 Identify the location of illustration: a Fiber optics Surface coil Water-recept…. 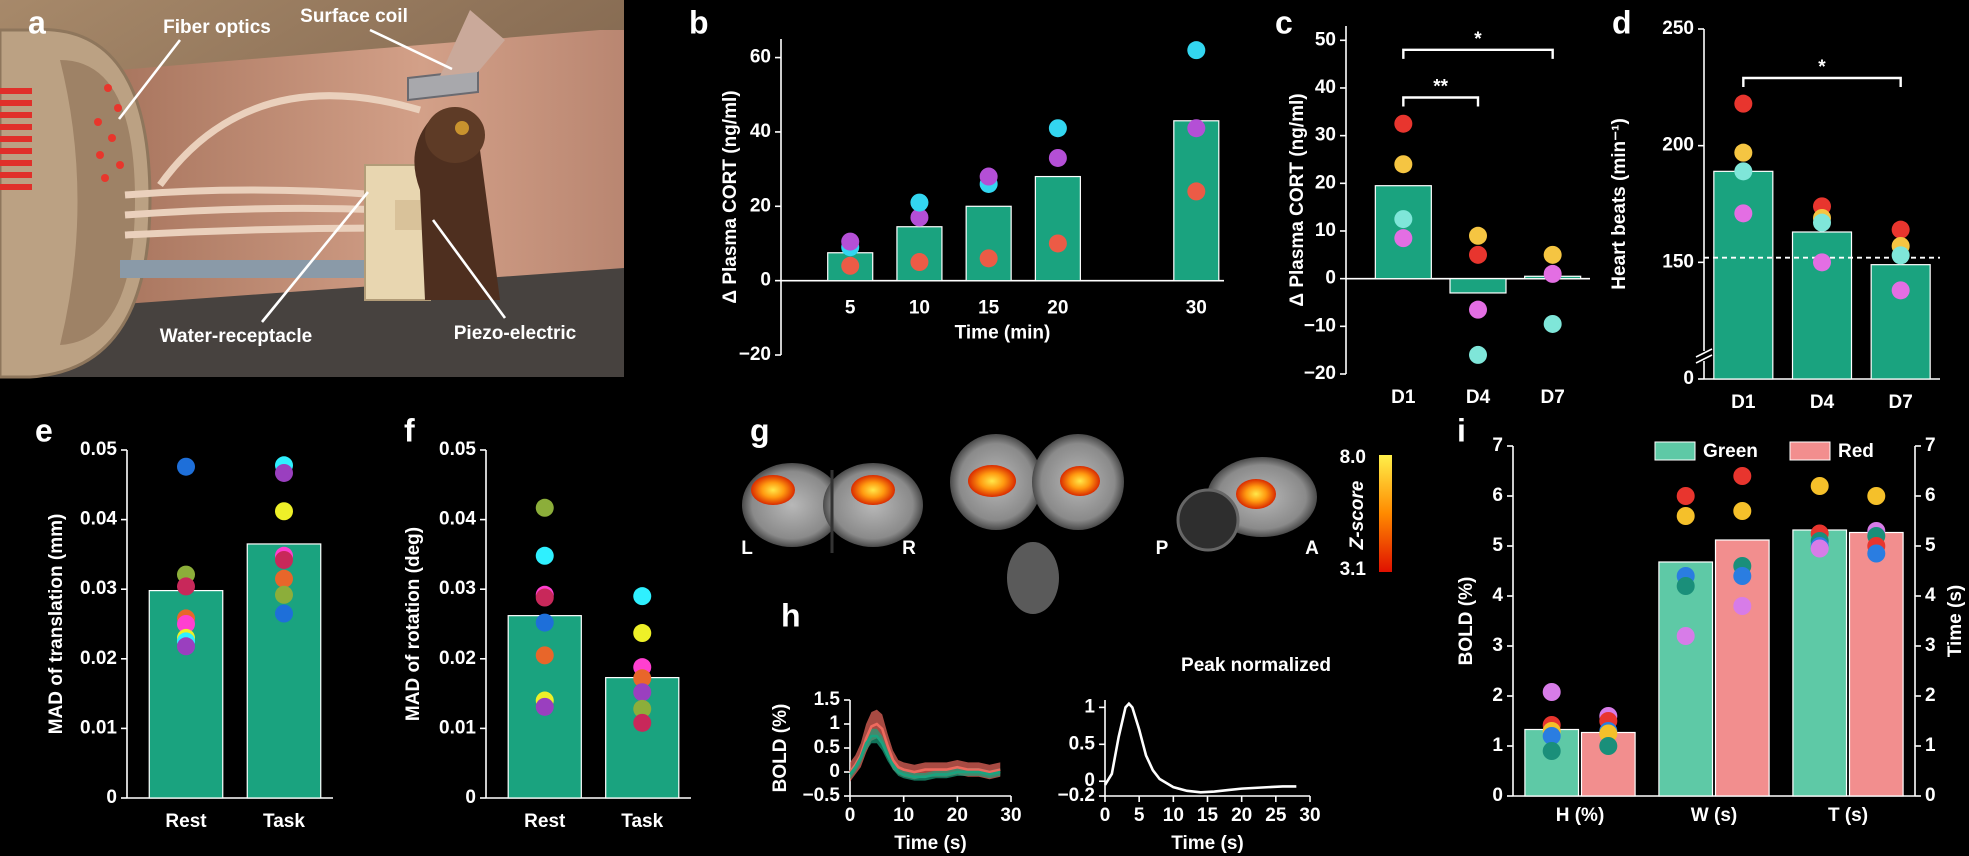
(312, 189).